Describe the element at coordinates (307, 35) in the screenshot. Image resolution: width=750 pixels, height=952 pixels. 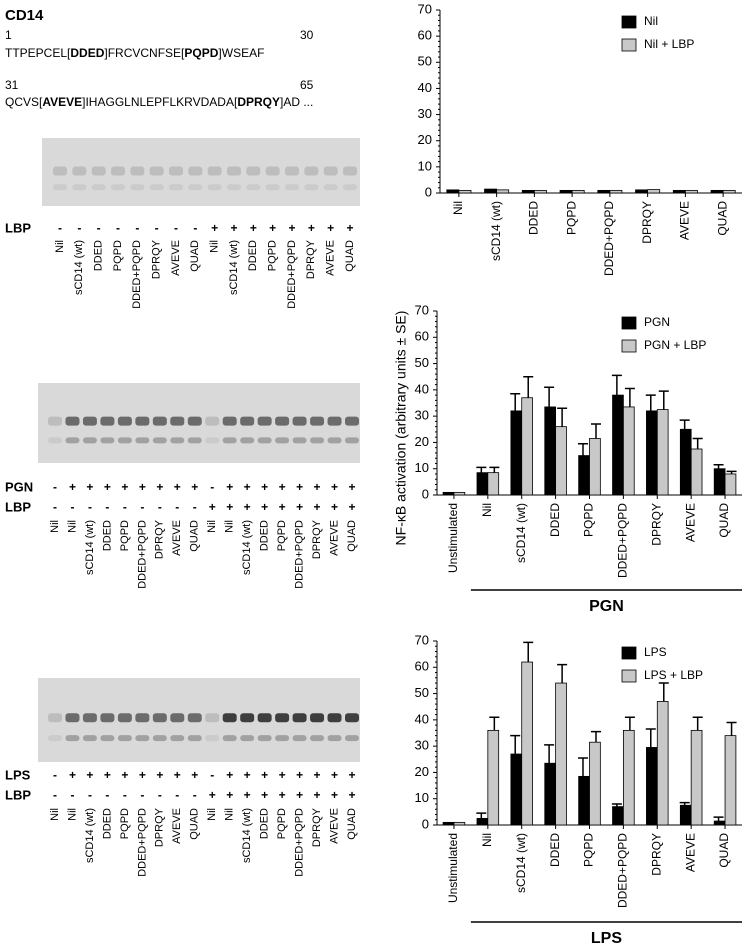
I see `residue-end: 30` at that location.